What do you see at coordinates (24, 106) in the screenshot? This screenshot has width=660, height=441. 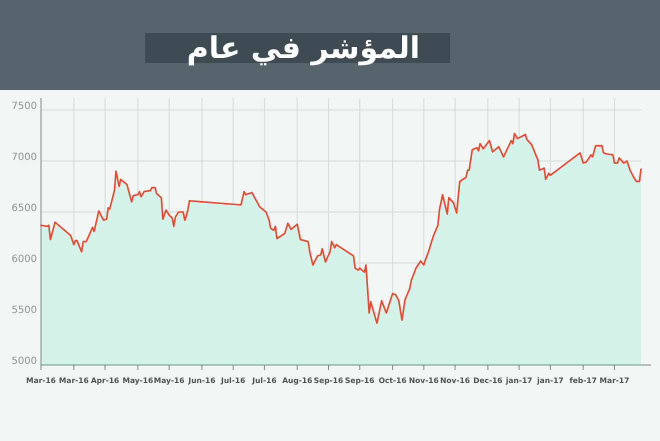 I see `y-tick-label: 7500` at bounding box center [24, 106].